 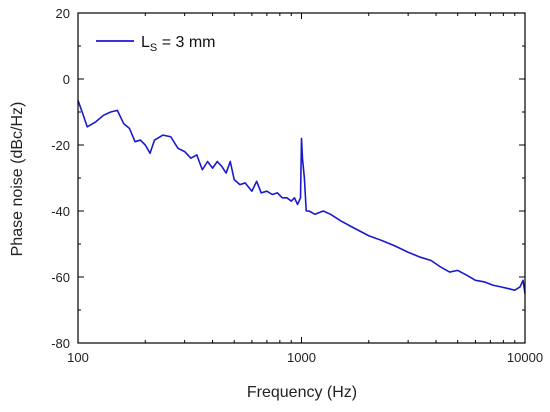 What do you see at coordinates (60, 145) in the screenshot?
I see `y-tick-label: -20` at bounding box center [60, 145].